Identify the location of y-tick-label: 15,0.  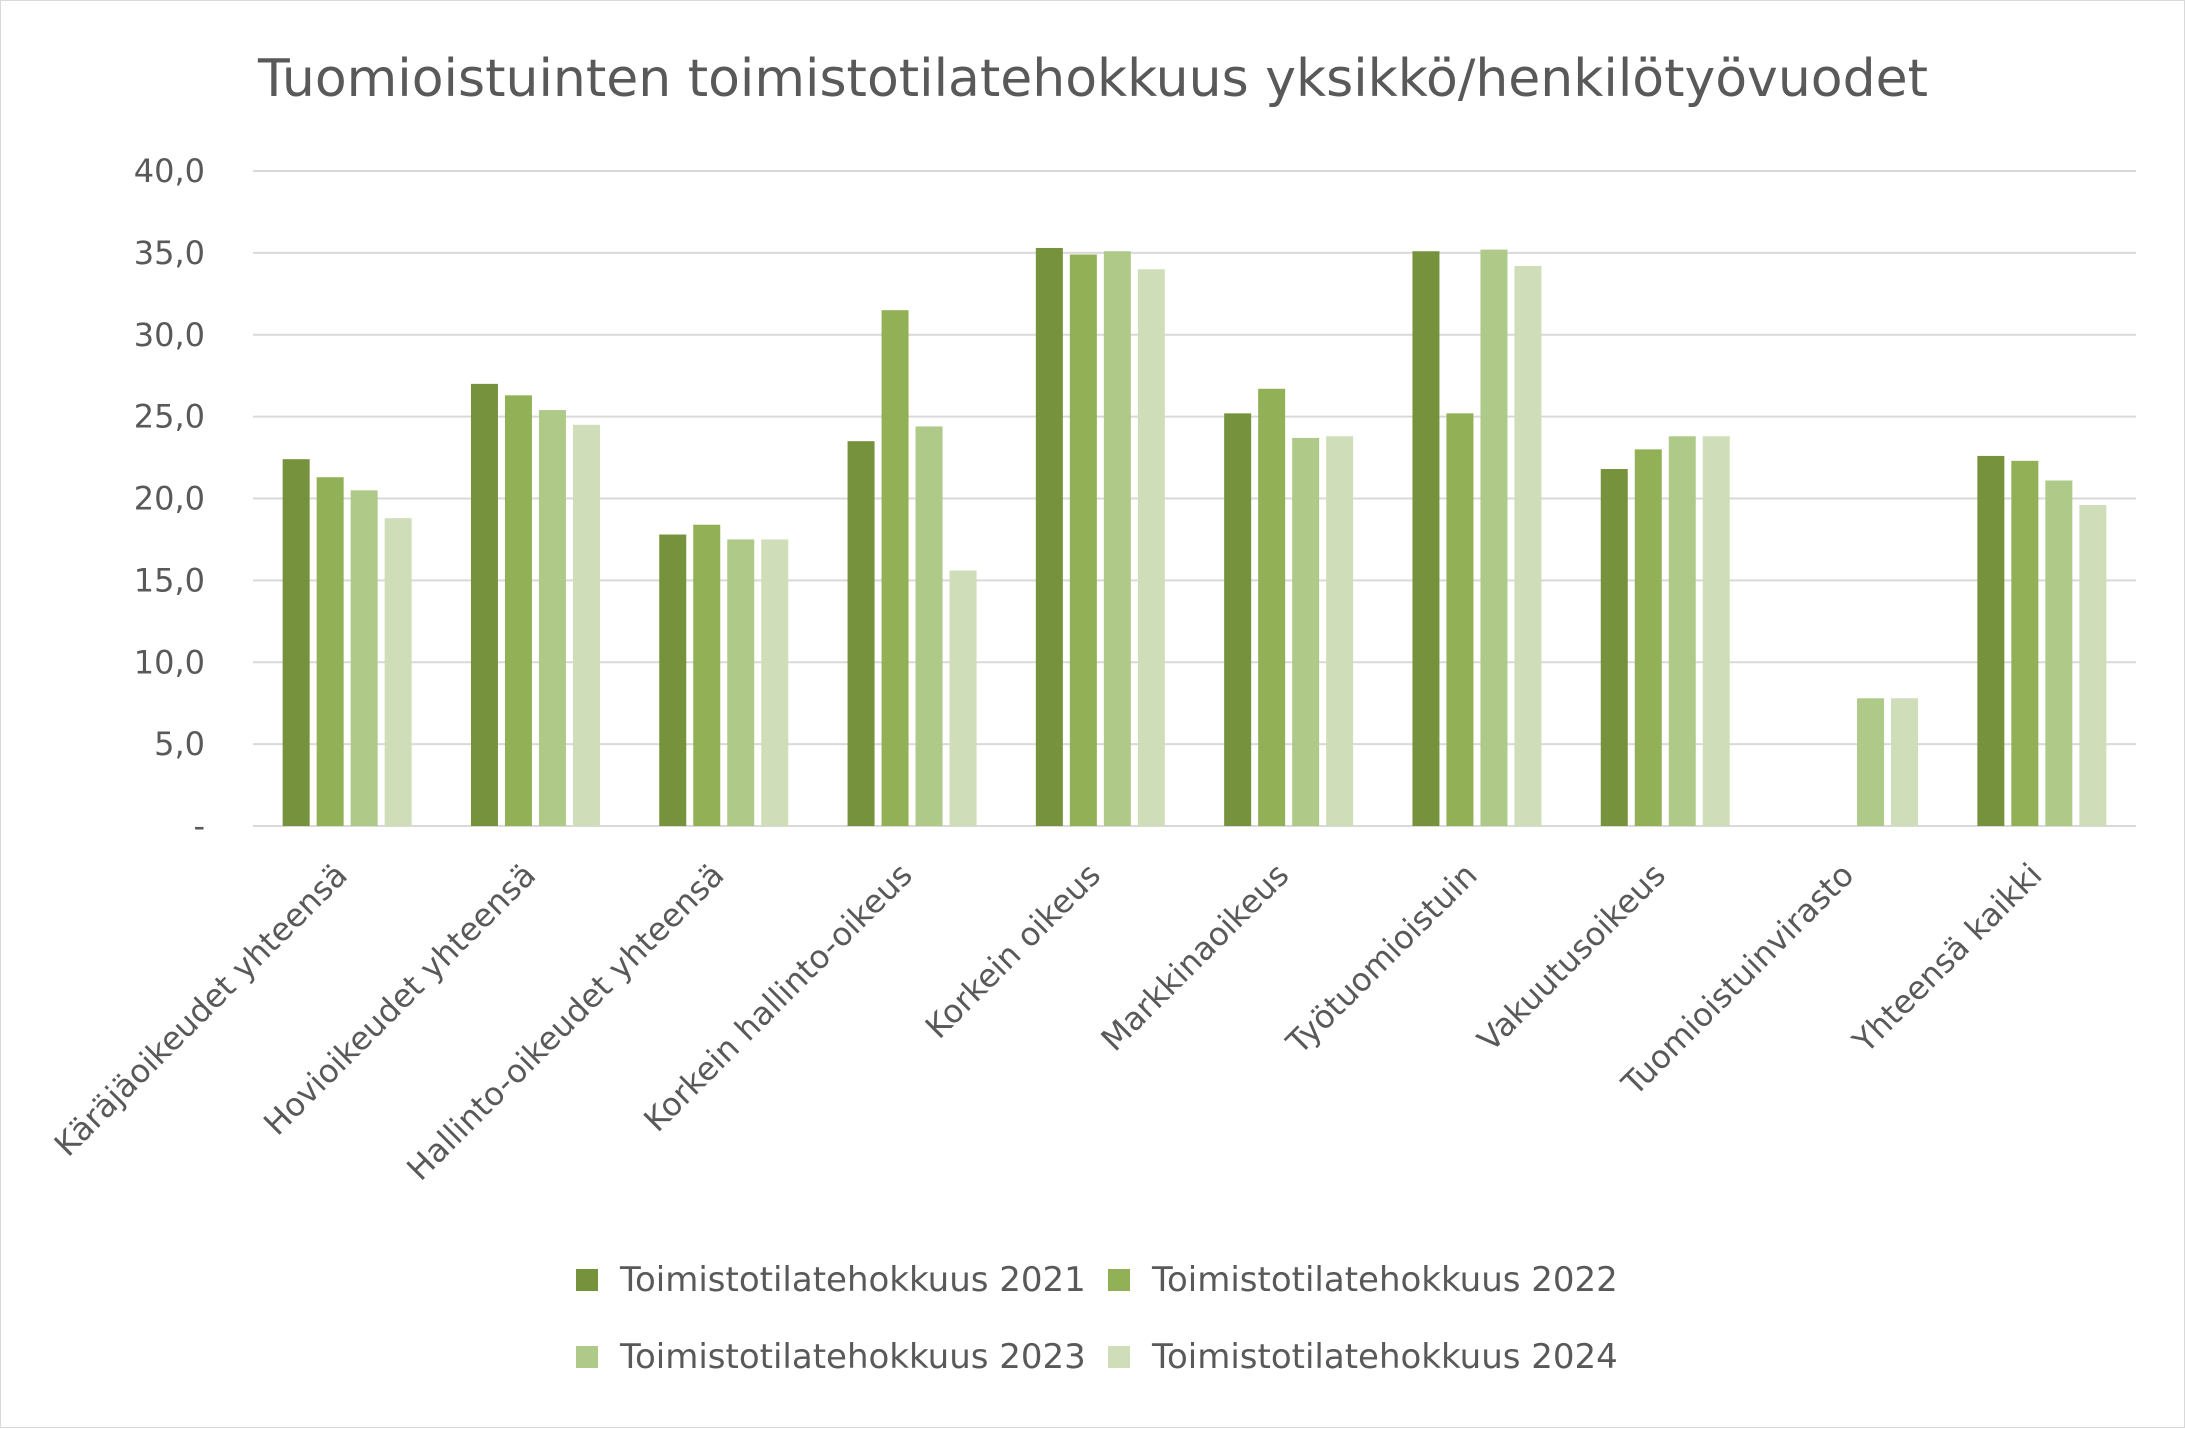
(169, 580).